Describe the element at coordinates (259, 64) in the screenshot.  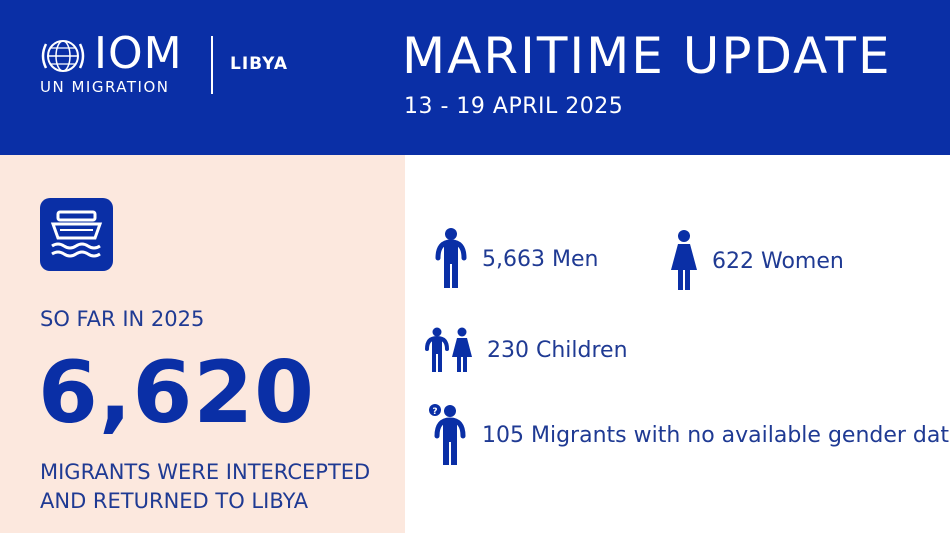
I see `country-label: LIBYA` at that location.